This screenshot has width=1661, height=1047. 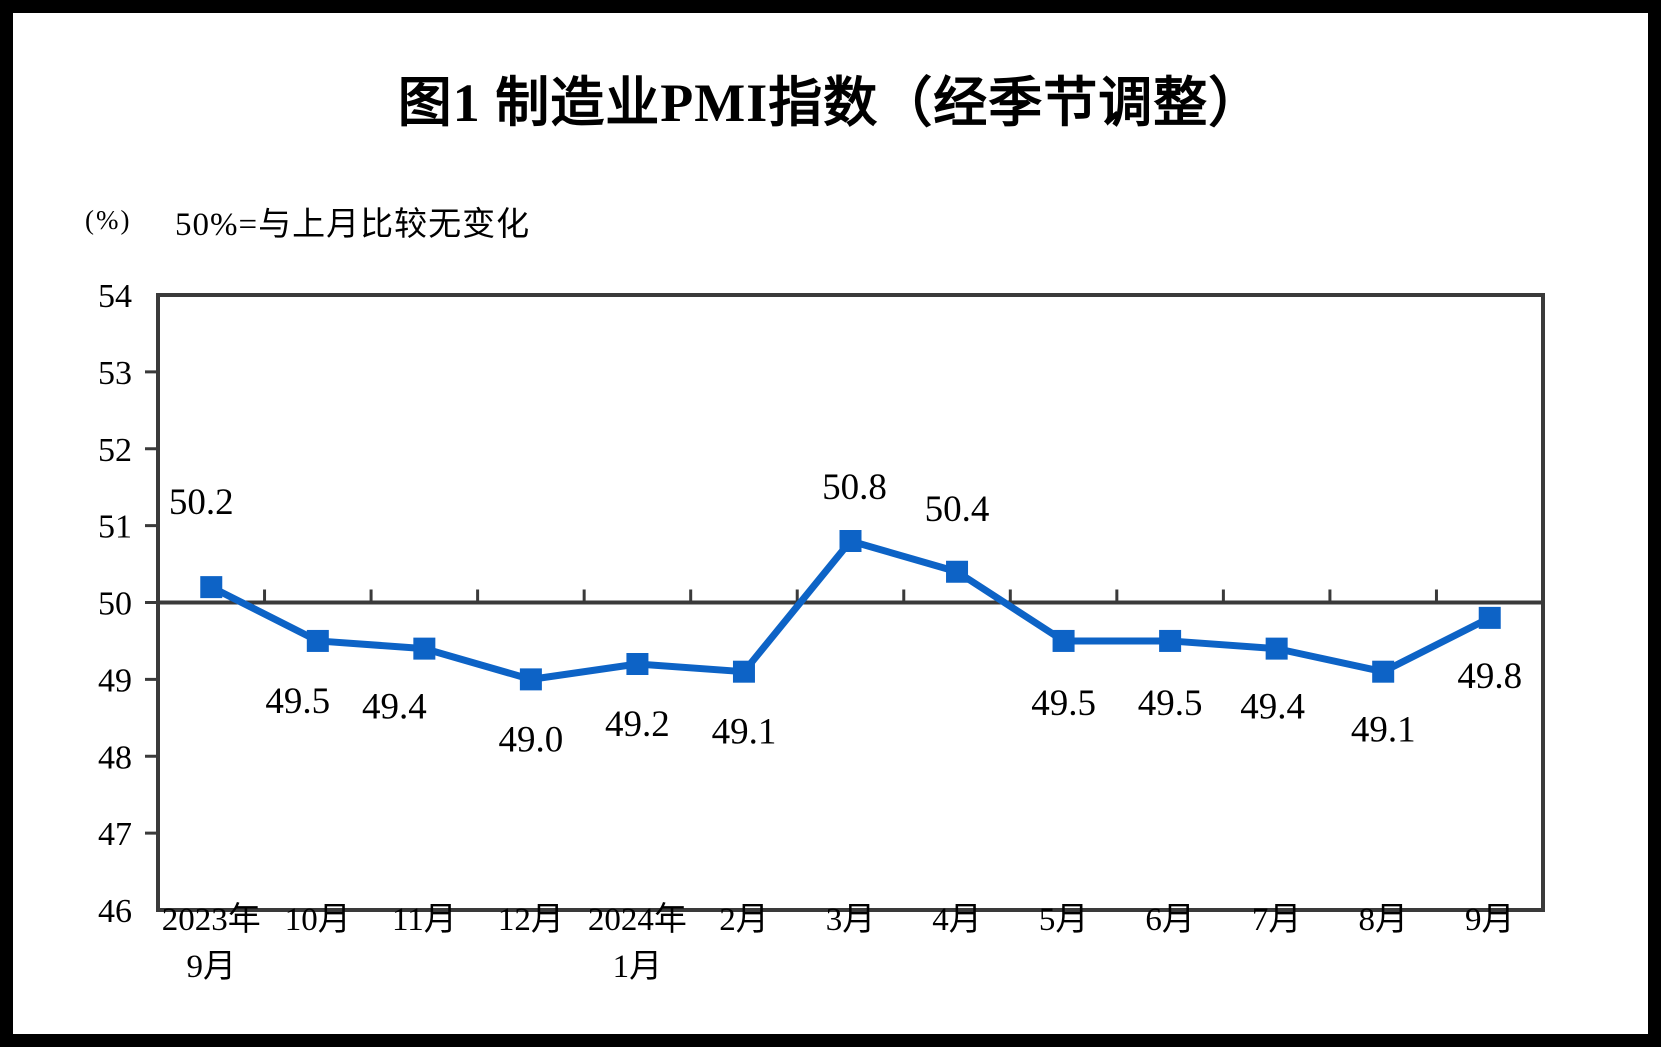 What do you see at coordinates (1277, 920) in the screenshot?
I see `x-axis-category-label: 7月` at bounding box center [1277, 920].